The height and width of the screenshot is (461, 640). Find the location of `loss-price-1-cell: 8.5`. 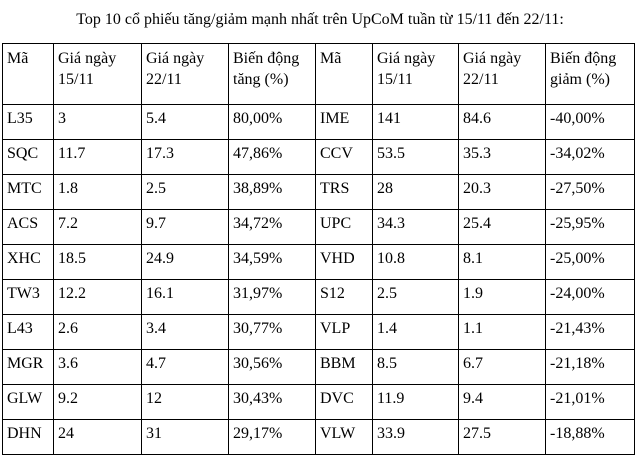

loss-price-1-cell: 8.5 is located at coordinates (415, 367).